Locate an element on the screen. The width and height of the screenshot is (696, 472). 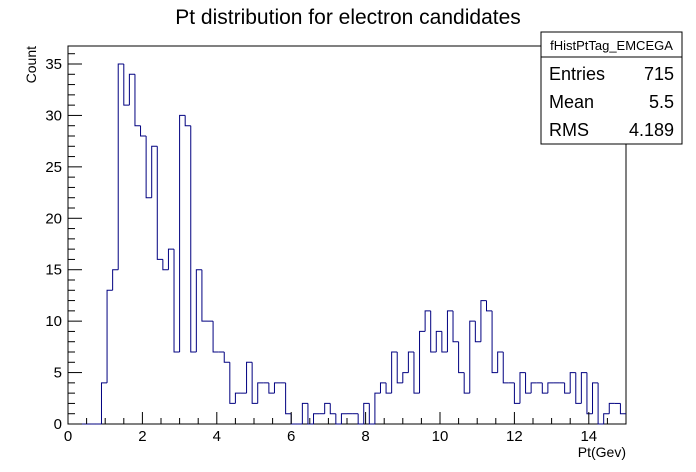
x-tick-label: 2 is located at coordinates (142, 436).